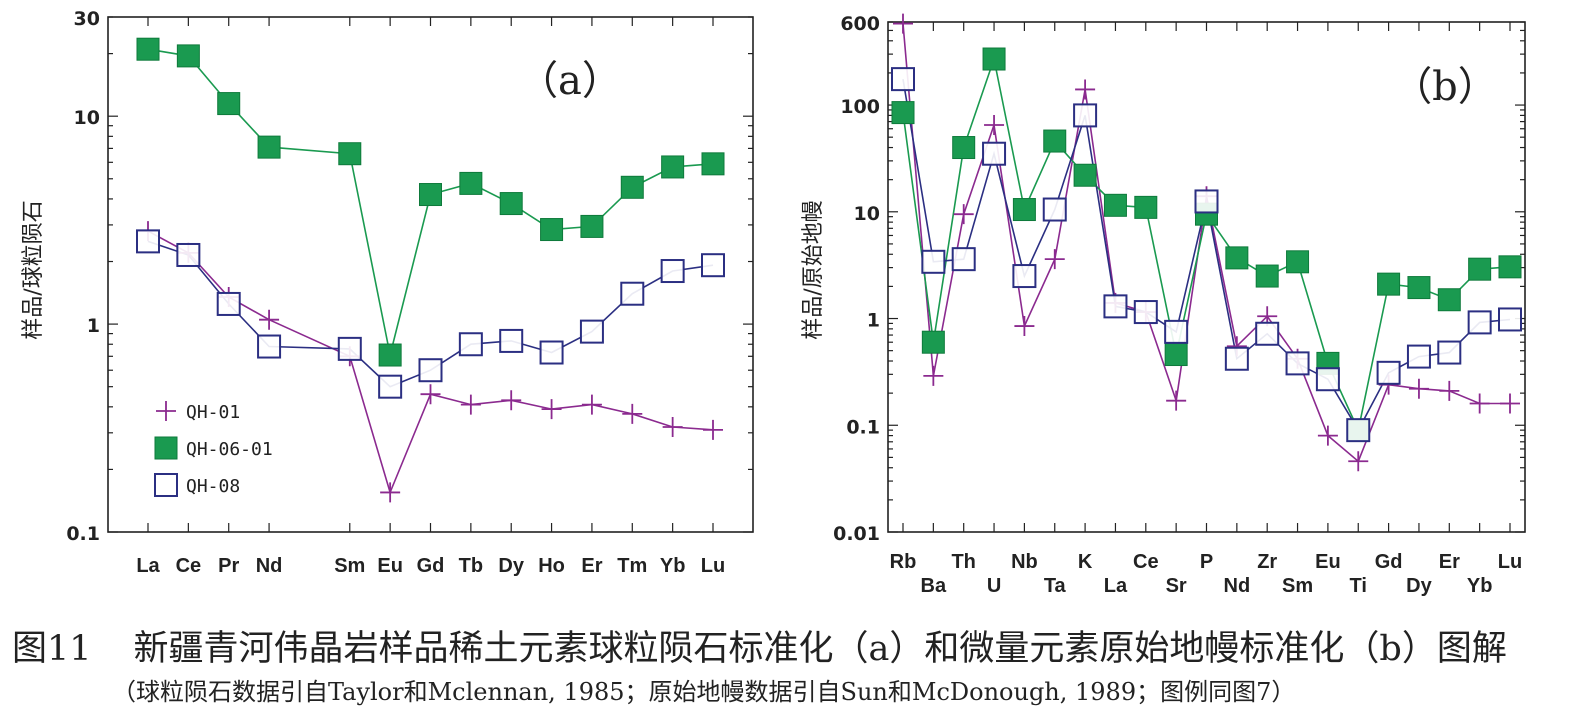  I want to click on y-tick-label: 600, so click(860, 24).